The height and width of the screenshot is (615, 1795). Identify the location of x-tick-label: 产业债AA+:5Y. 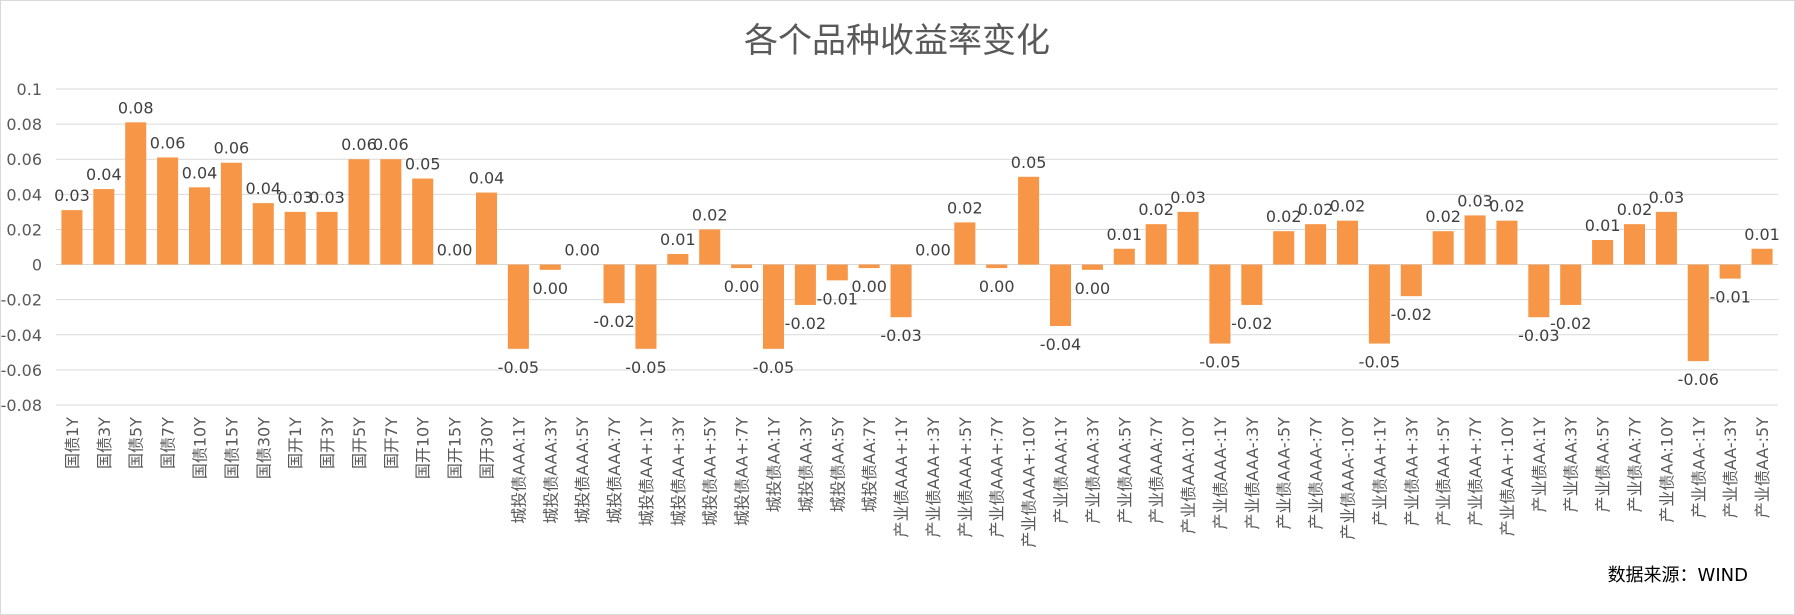
(1443, 471).